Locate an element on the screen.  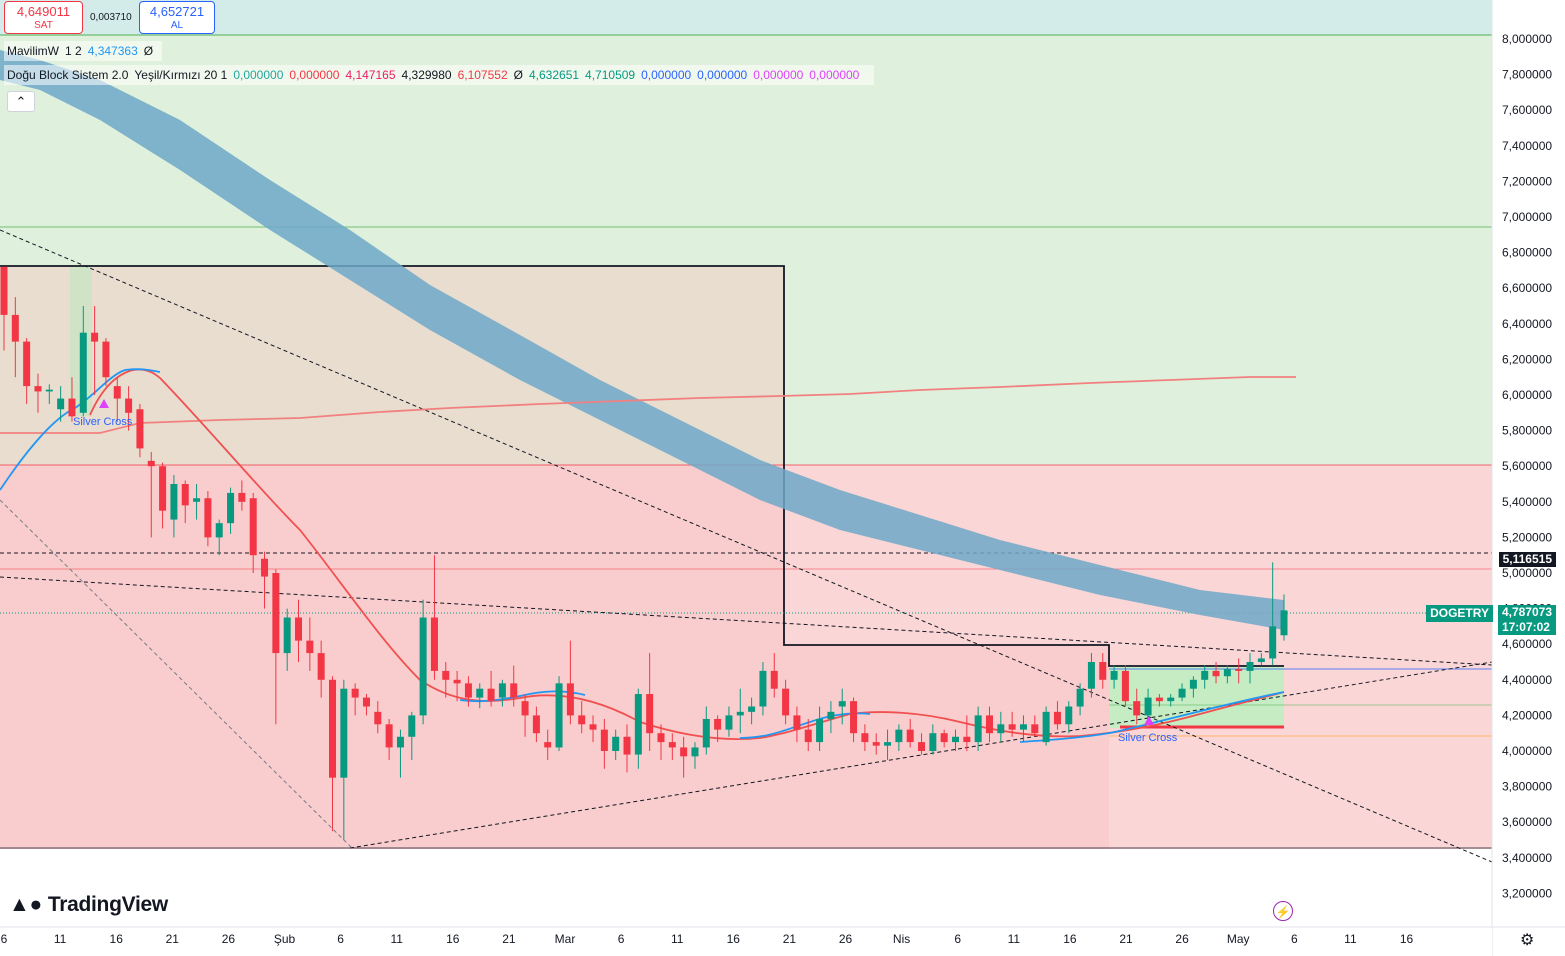
tradingview-logo: ▲● TradingView is located at coordinates (88, 905).